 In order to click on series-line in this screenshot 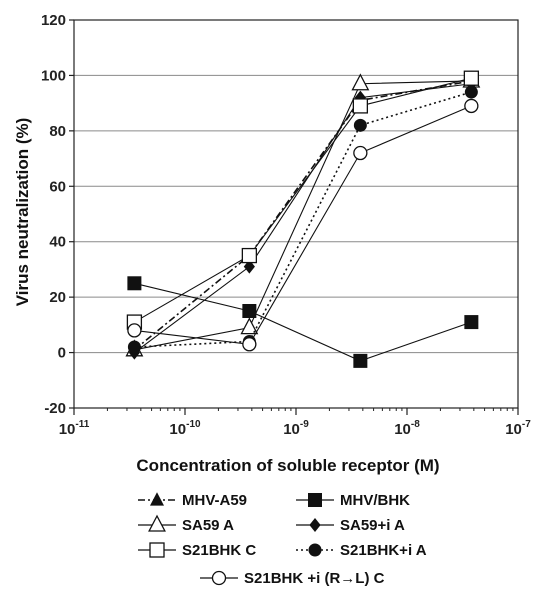, I will do `click(303, 322)`.